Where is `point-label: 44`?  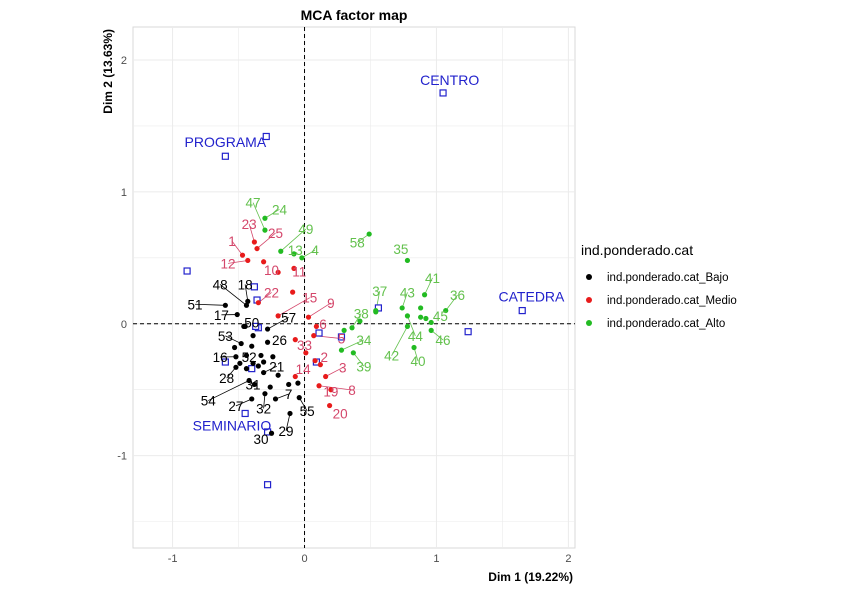
point-label: 44 is located at coordinates (416, 336).